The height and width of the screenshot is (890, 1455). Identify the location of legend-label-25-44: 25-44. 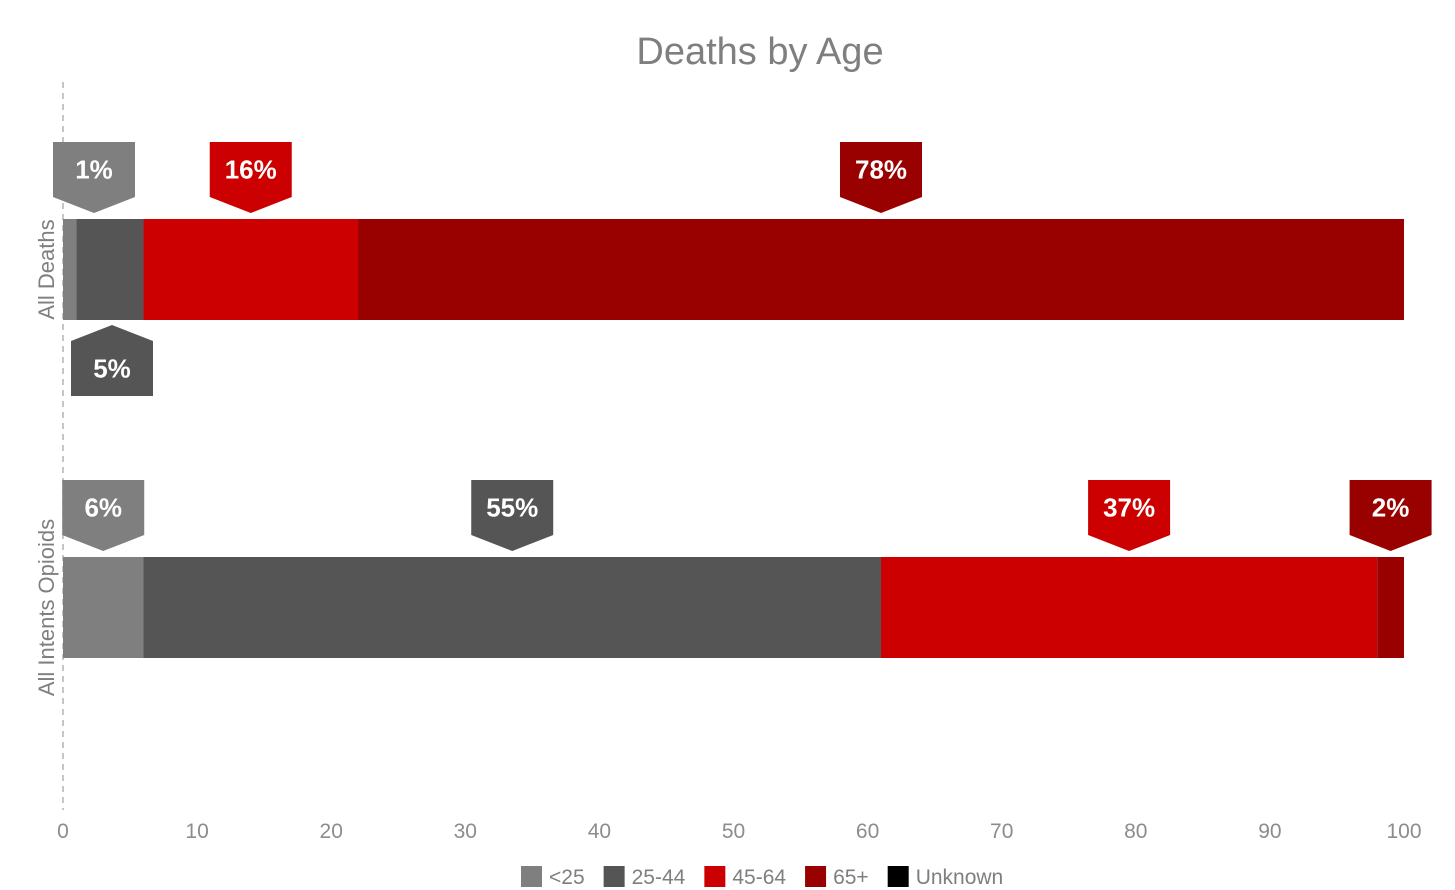
(659, 877).